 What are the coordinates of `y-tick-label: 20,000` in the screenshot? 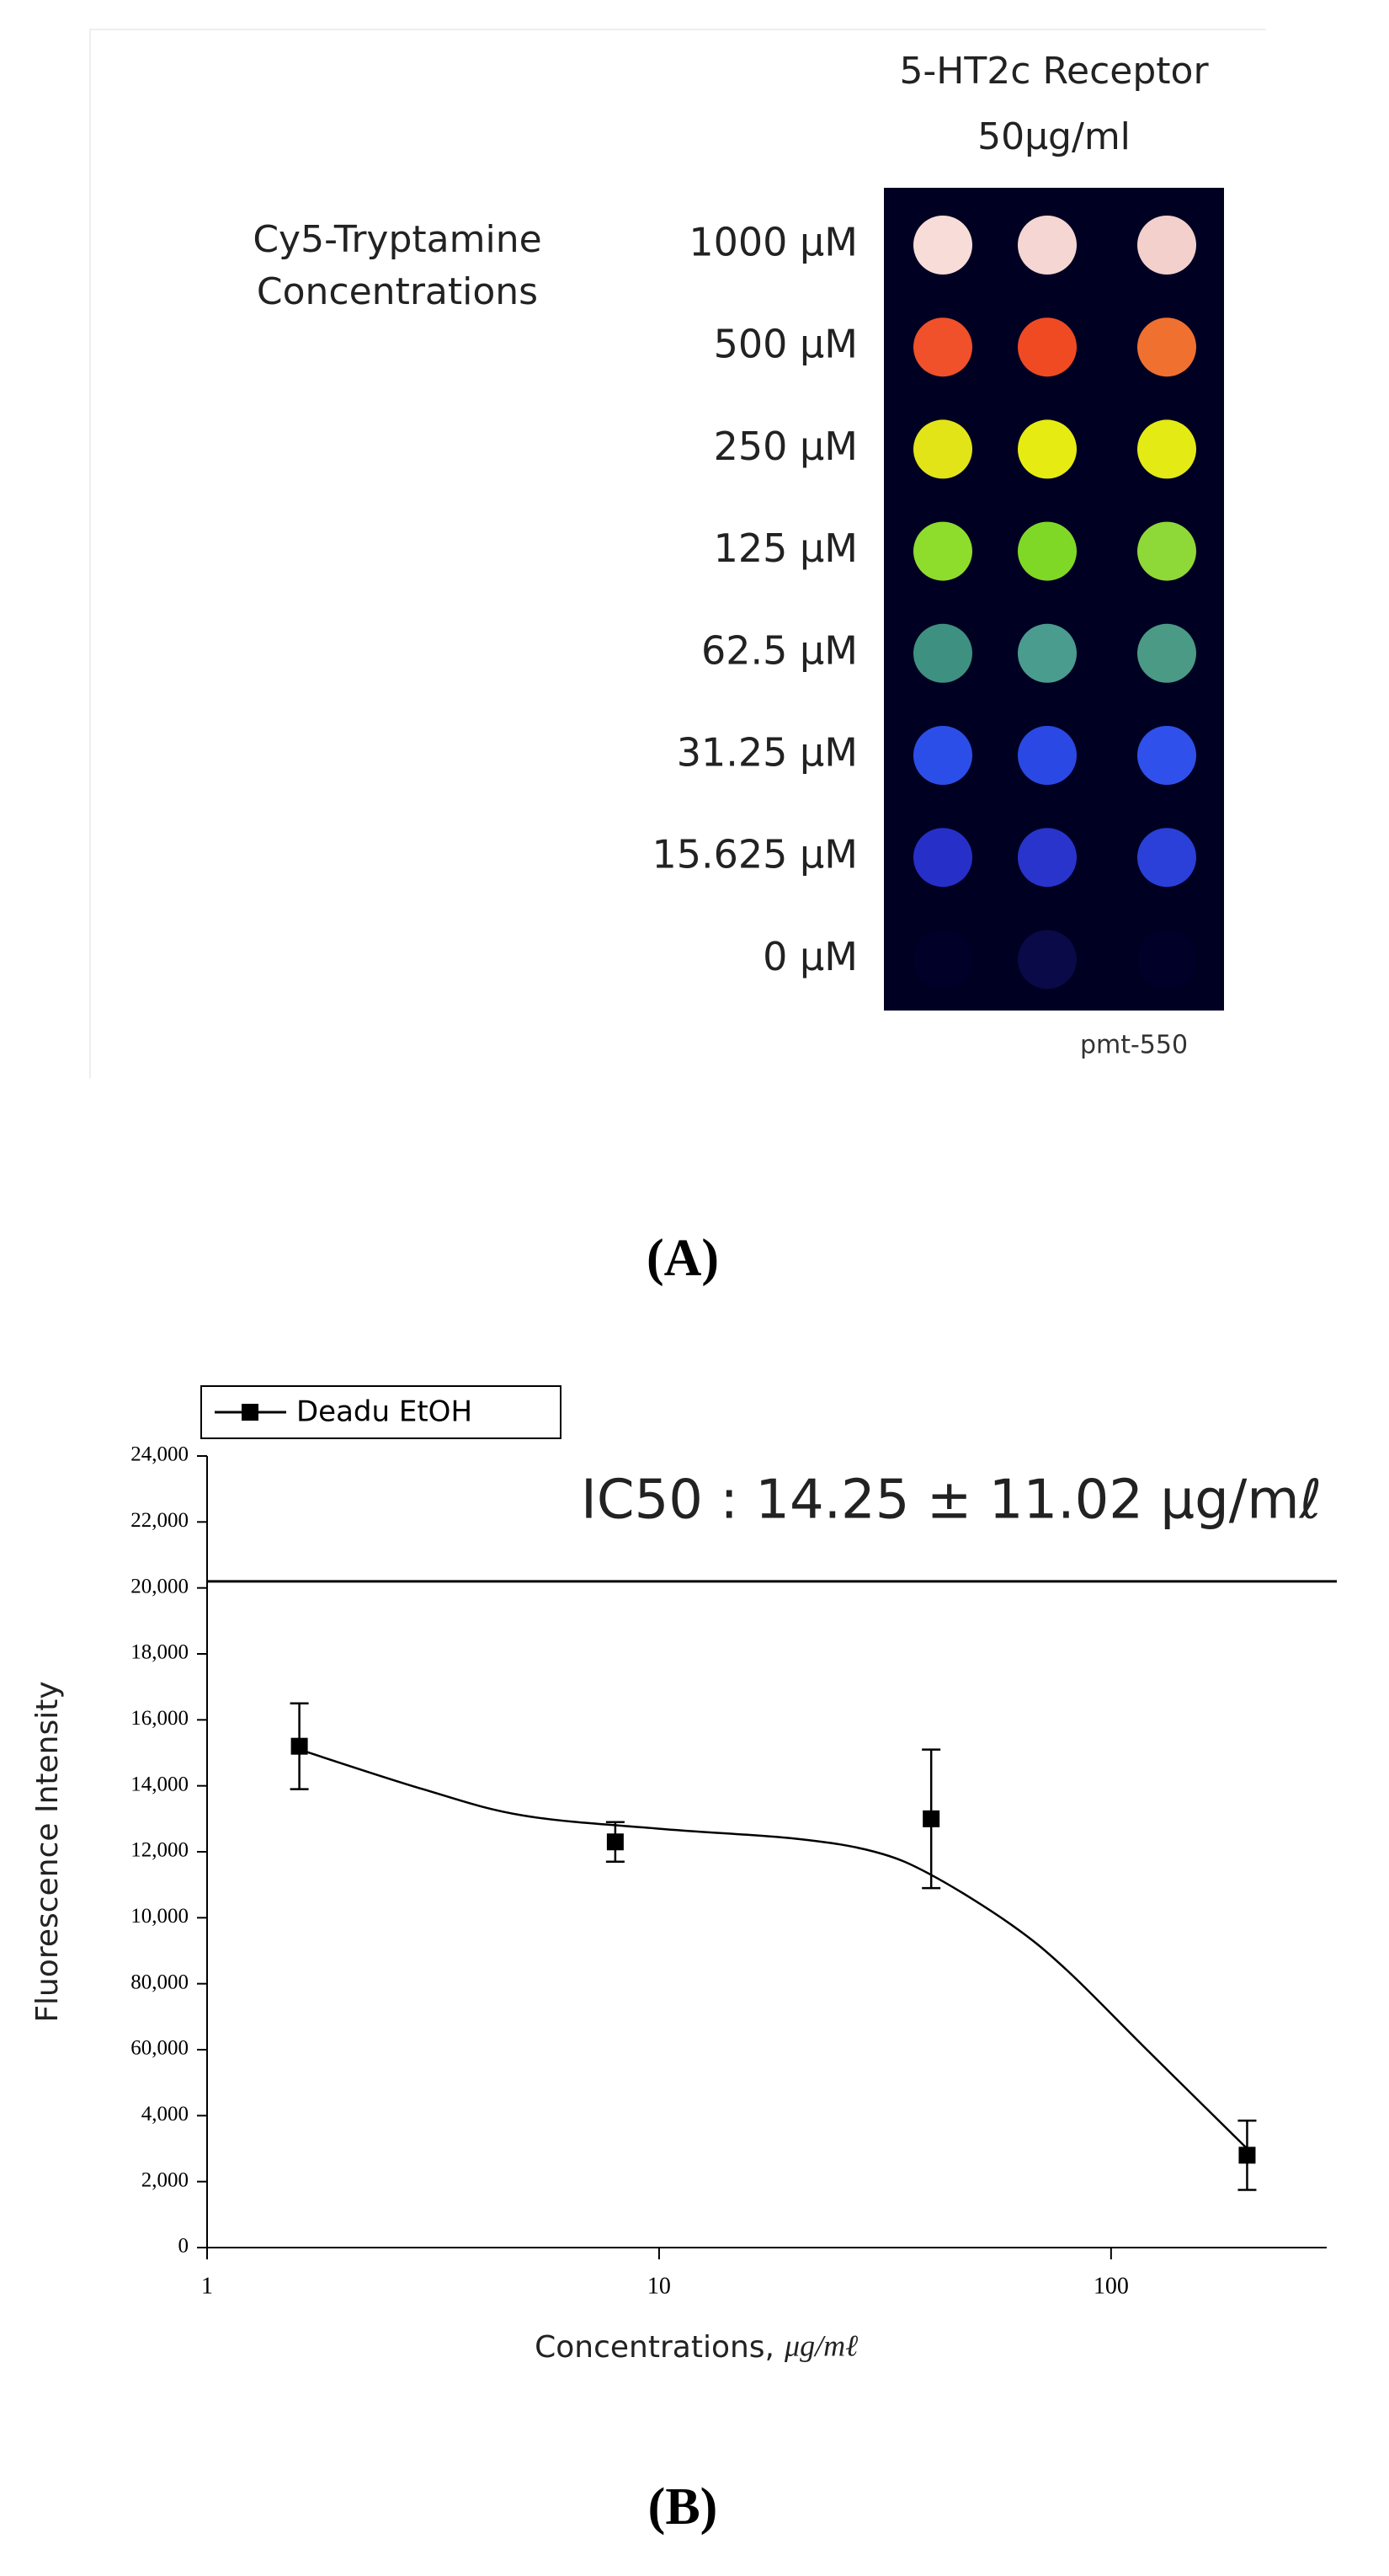 It's located at (160, 1586).